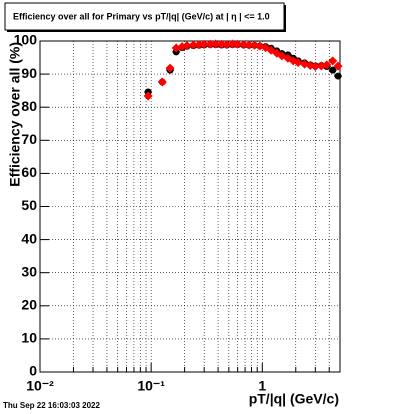 This screenshot has height=414, width=400. Describe the element at coordinates (29, 305) in the screenshot. I see `y-tick-label: 20` at that location.